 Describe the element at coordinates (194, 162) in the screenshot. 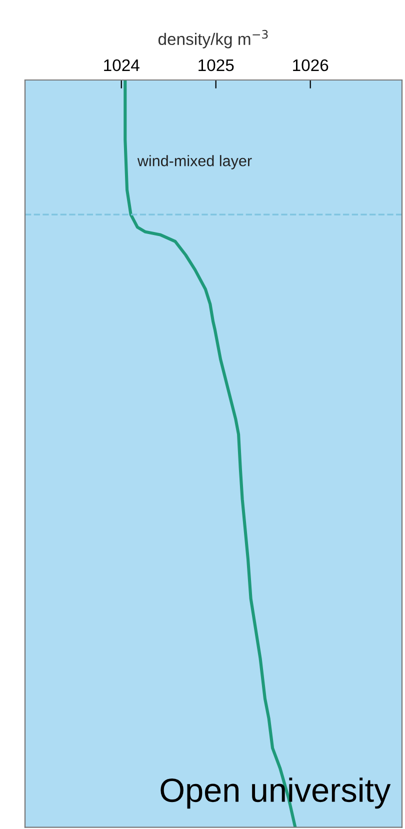

I see `annotation: wind-mixed layer` at that location.